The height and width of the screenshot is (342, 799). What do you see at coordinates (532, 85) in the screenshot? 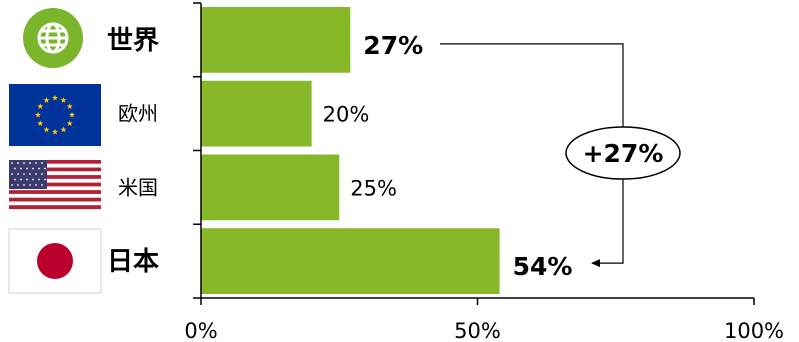
I see `bracket-line-top` at bounding box center [532, 85].